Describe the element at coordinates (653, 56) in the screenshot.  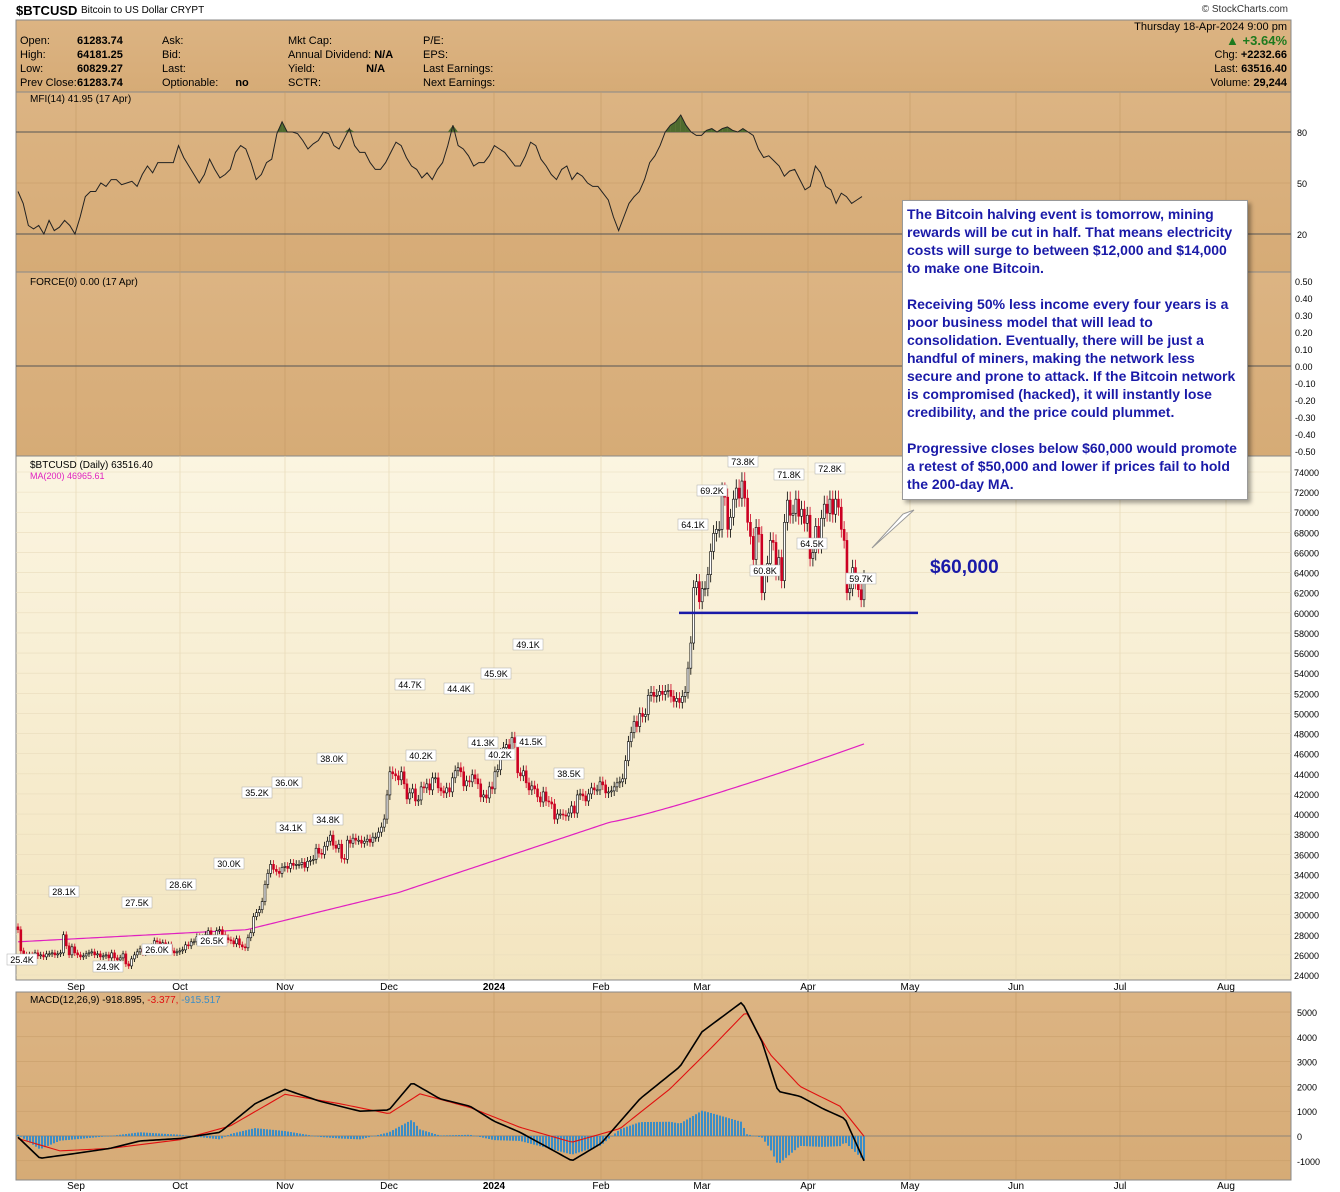
I see `header-panel` at that location.